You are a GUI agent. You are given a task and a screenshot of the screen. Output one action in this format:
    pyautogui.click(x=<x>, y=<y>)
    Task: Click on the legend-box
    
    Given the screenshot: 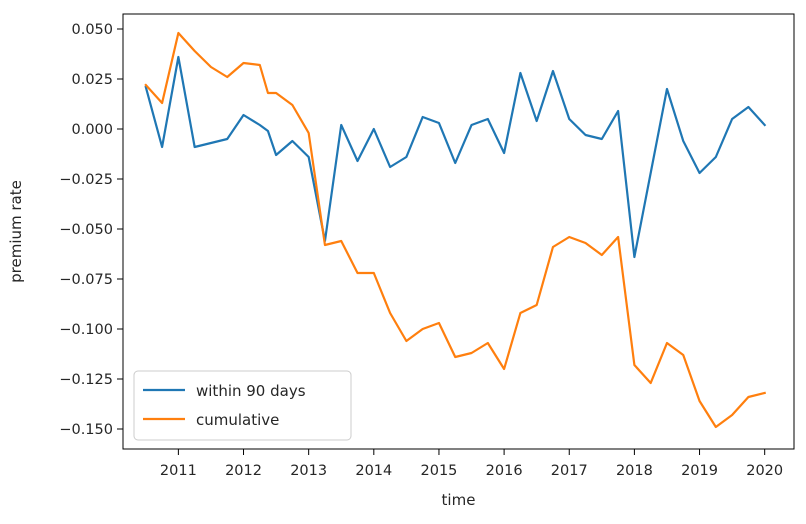 What is the action you would take?
    pyautogui.click(x=242, y=405)
    